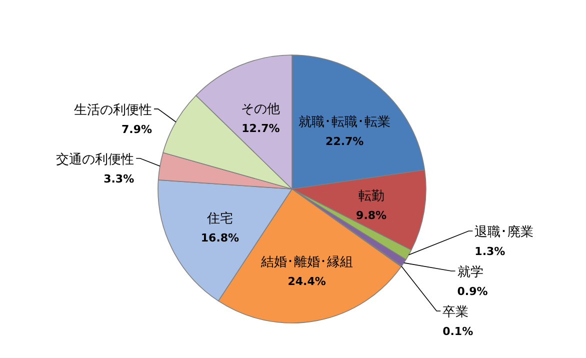  I want to click on slice-label: 生活の利便性, so click(113, 110).